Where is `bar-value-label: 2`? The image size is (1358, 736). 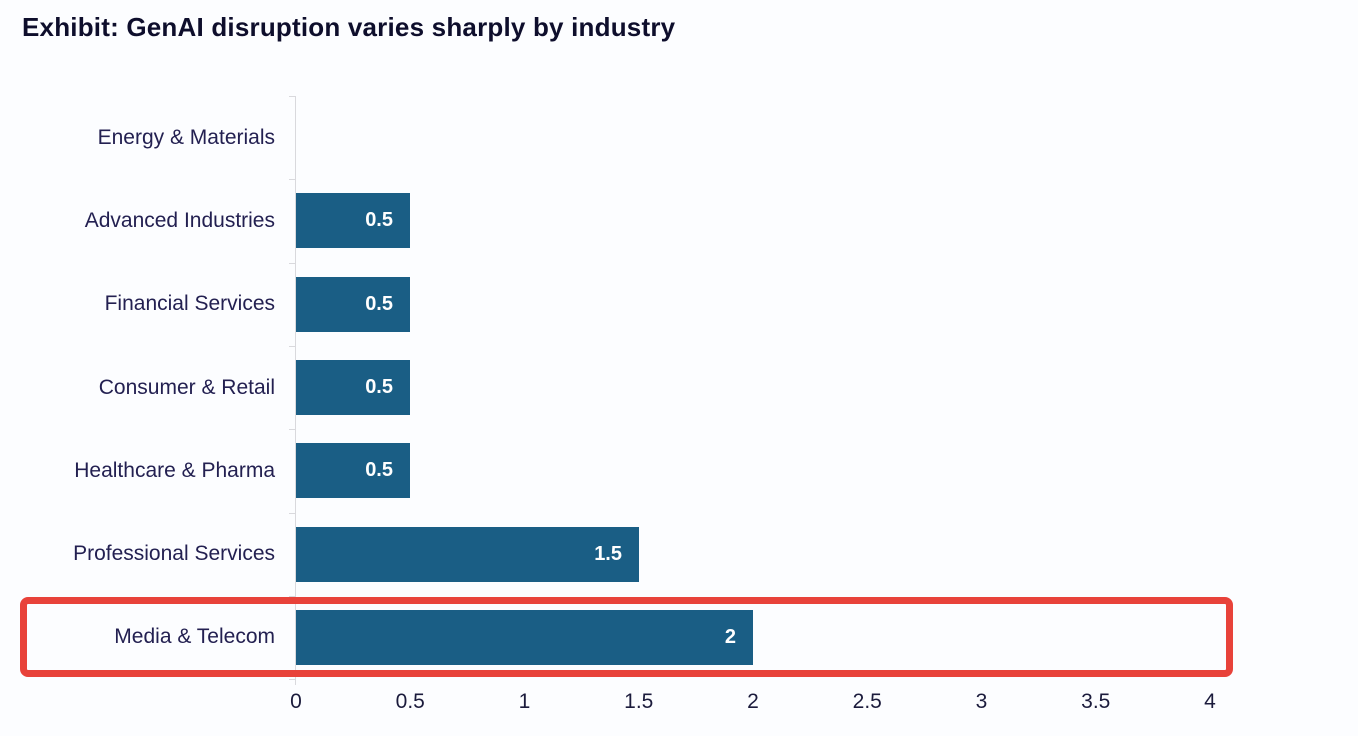 bar-value-label: 2 is located at coordinates (730, 636).